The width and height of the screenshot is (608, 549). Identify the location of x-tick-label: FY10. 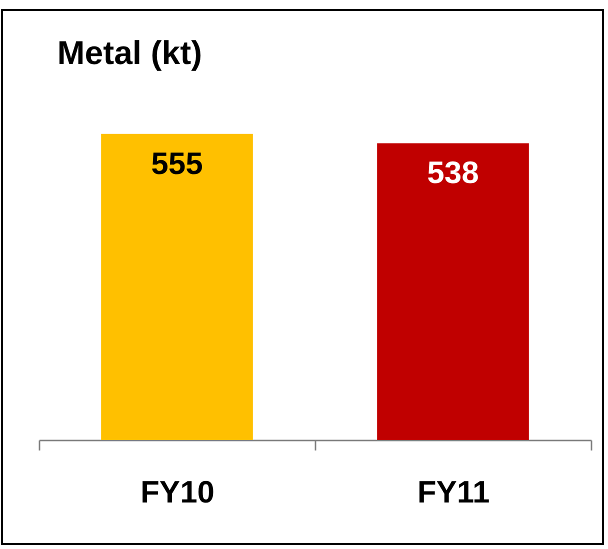
(177, 492).